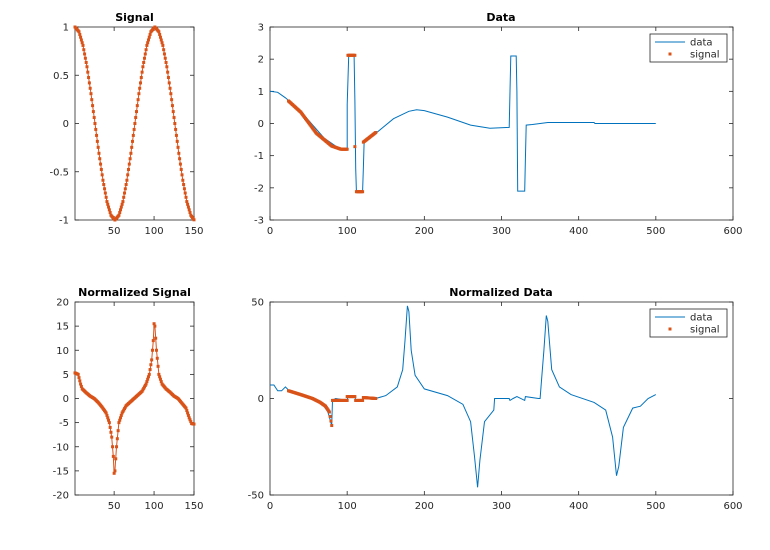  I want to click on y-tick-label: 5, so click(66, 375).